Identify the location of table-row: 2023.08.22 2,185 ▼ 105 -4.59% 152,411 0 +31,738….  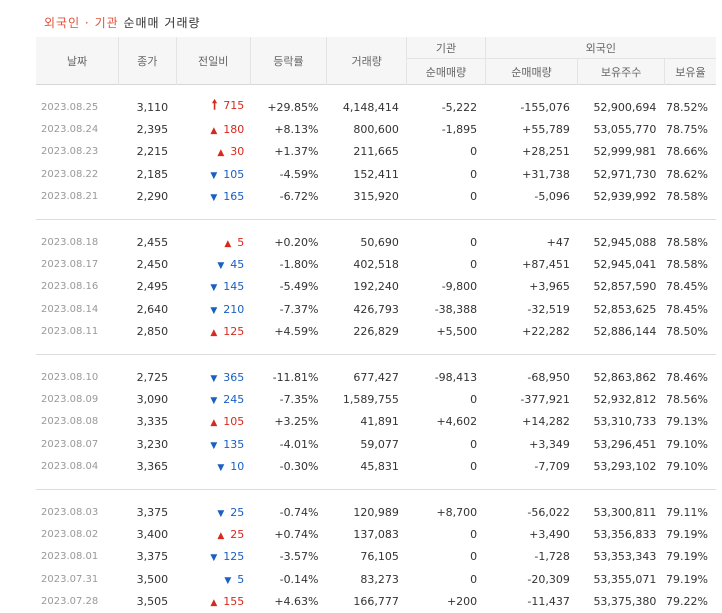
(376, 174).